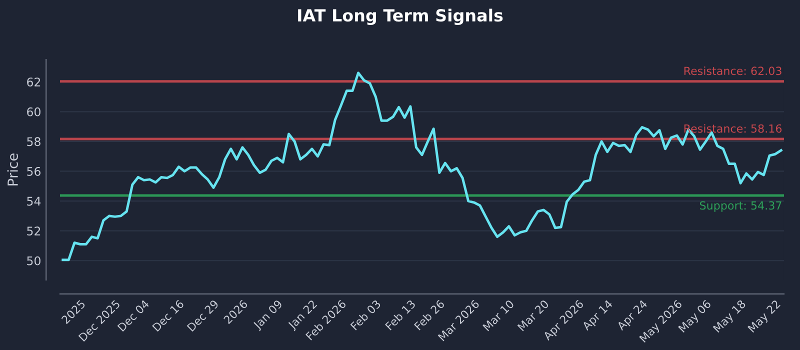 Image resolution: width=800 pixels, height=350 pixels. Describe the element at coordinates (33, 82) in the screenshot. I see `y-tick-label: 62` at that location.